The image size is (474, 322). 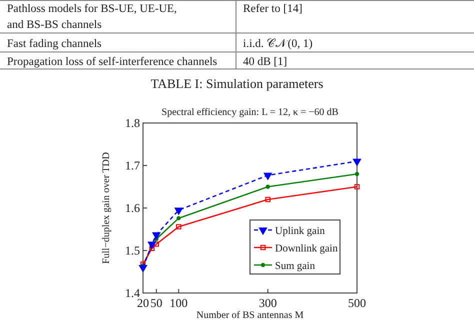 What do you see at coordinates (132, 250) in the screenshot?
I see `y-tick-label: 1.5` at bounding box center [132, 250].